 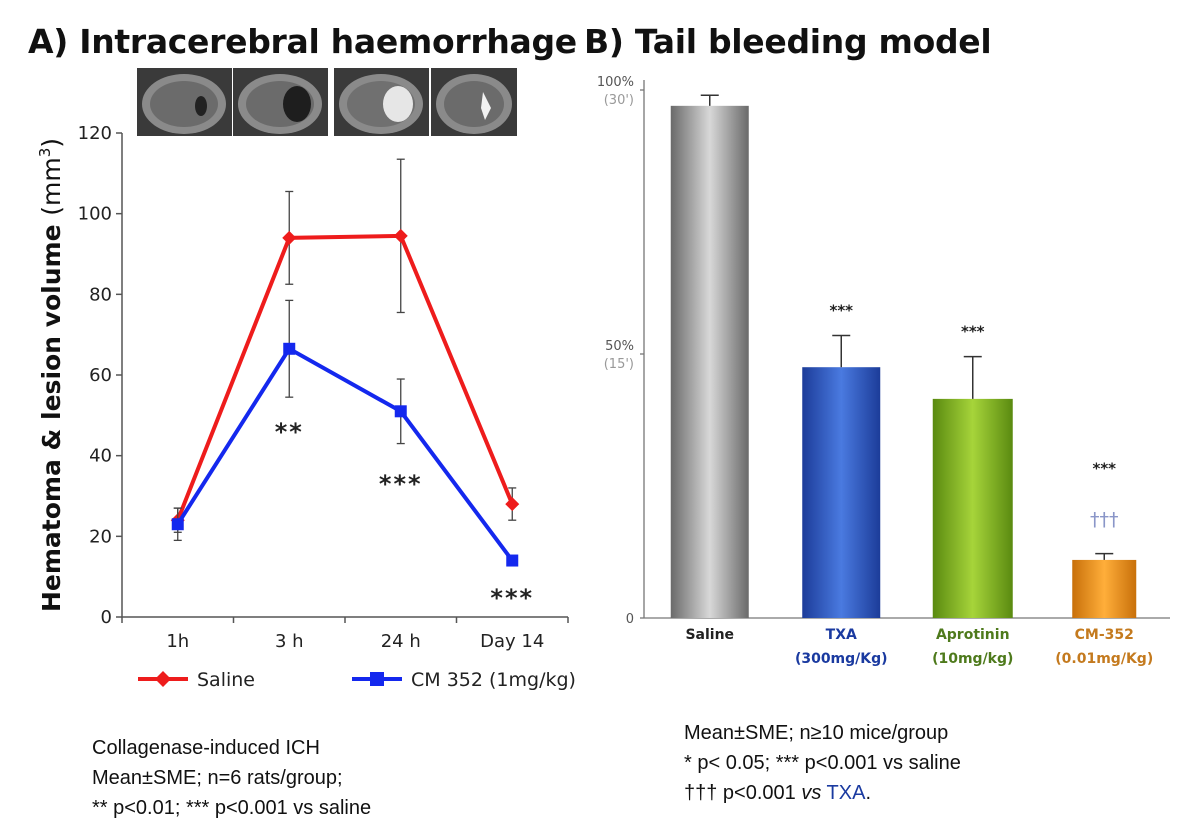 What do you see at coordinates (615, 82) in the screenshot?
I see `y-tick-label: 100%` at bounding box center [615, 82].